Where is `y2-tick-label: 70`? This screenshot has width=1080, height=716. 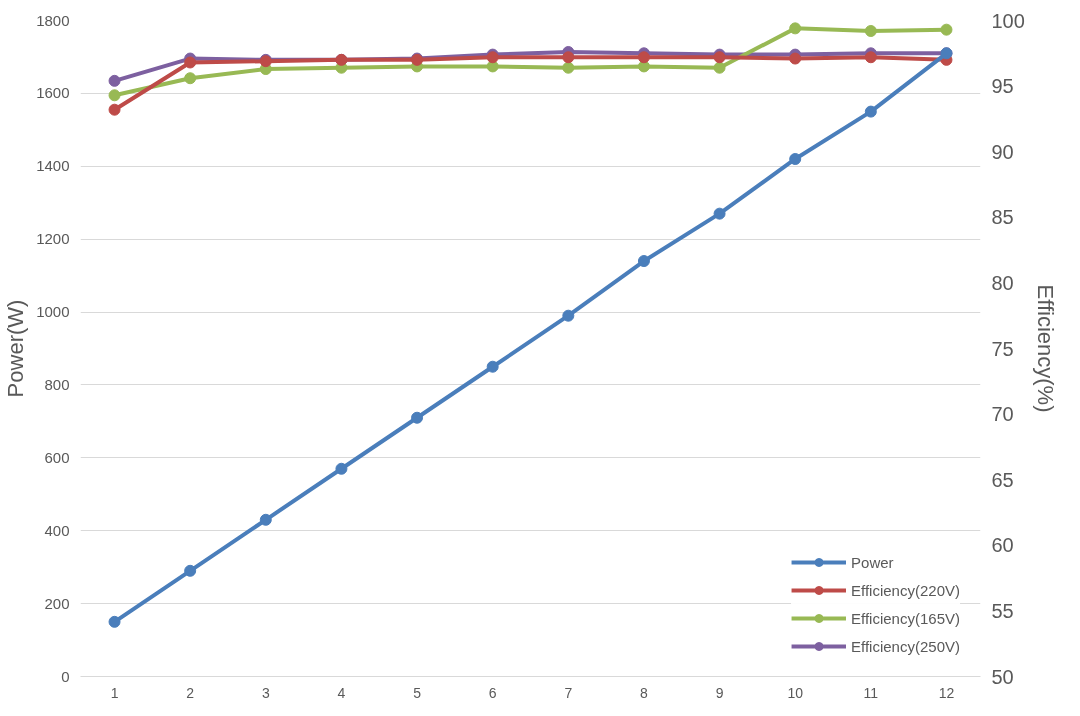
y2-tick-label: 70 is located at coordinates (1002, 414).